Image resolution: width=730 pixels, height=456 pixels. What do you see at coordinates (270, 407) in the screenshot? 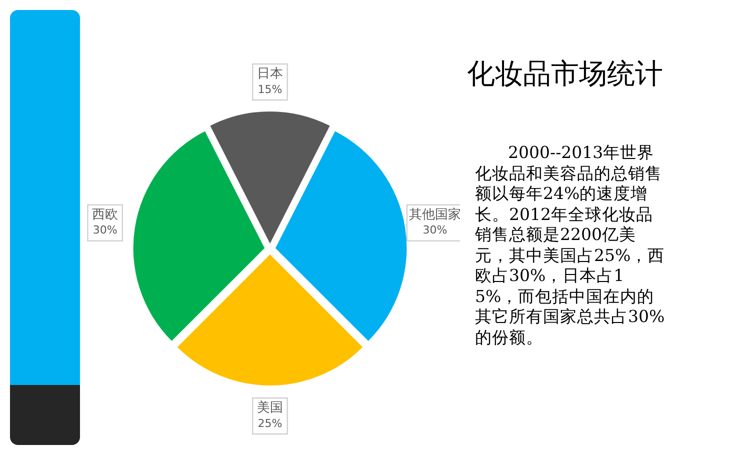
I see `slice-label: 美国` at bounding box center [270, 407].